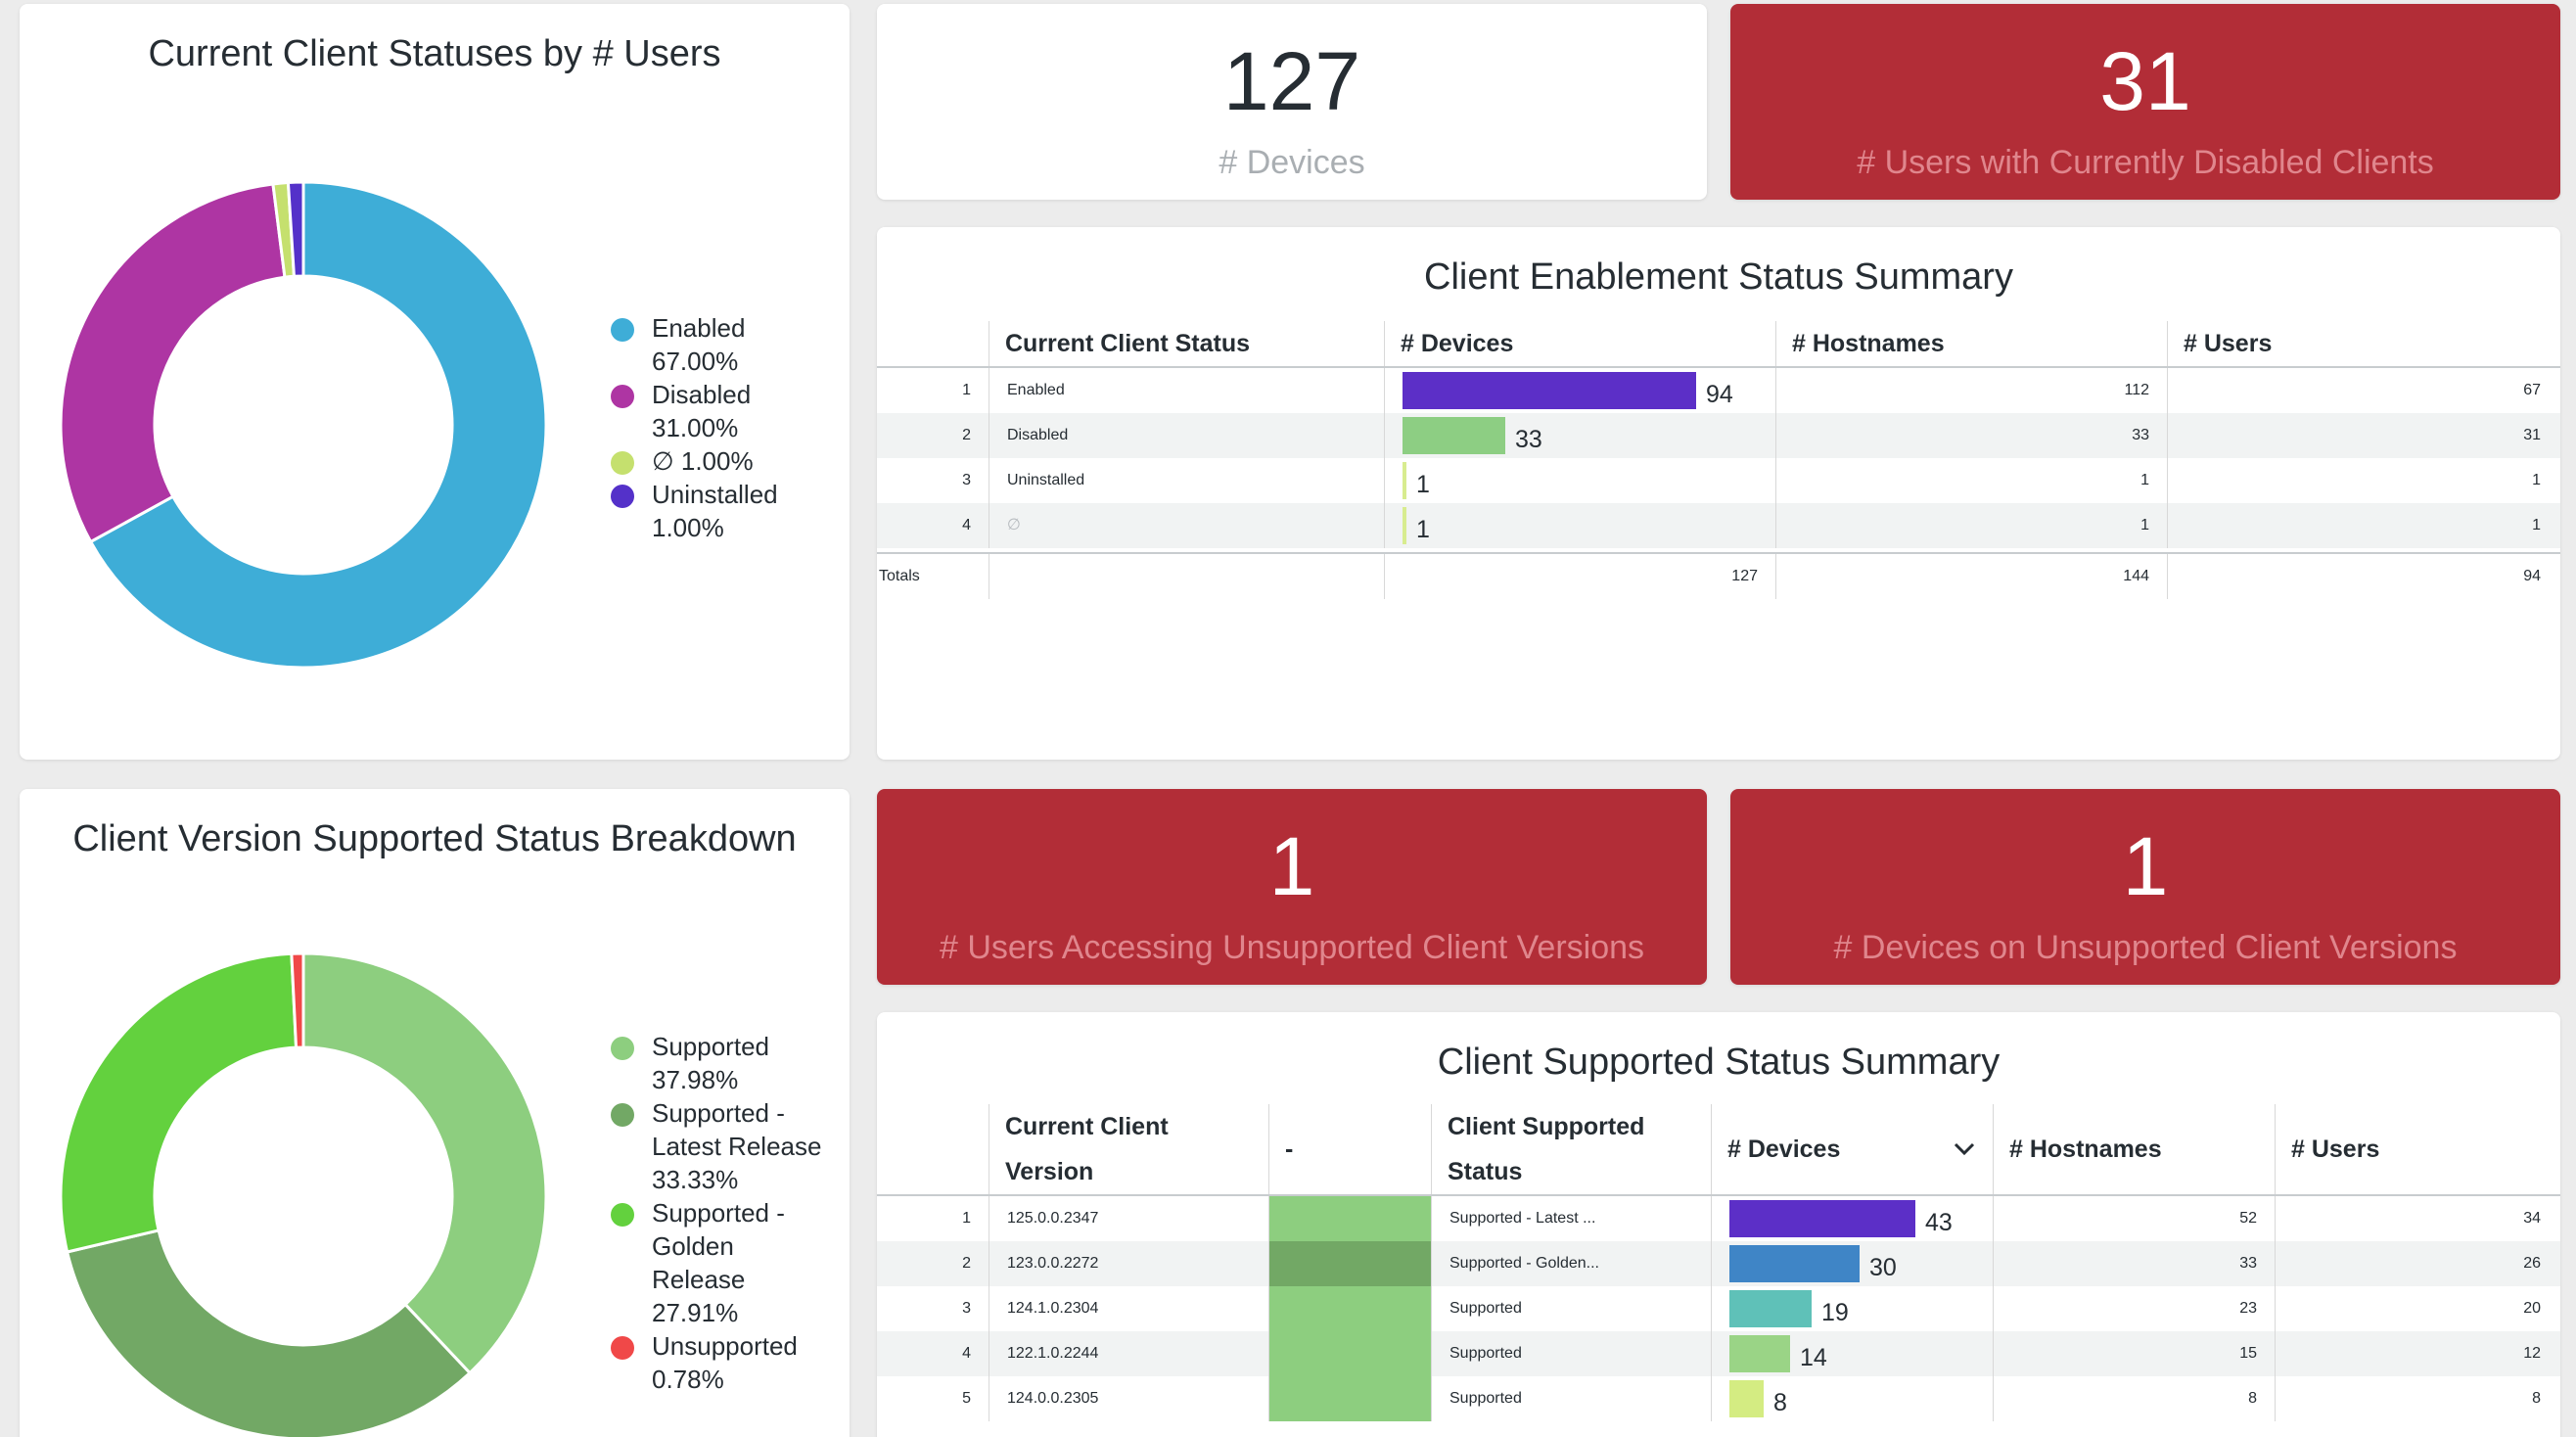  What do you see at coordinates (2134, 1353) in the screenshot?
I see `cell-hostnames: 15` at bounding box center [2134, 1353].